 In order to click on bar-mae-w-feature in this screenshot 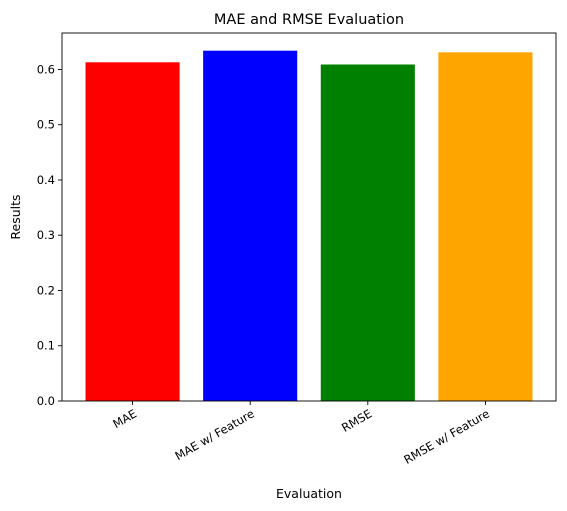, I will do `click(250, 226)`.